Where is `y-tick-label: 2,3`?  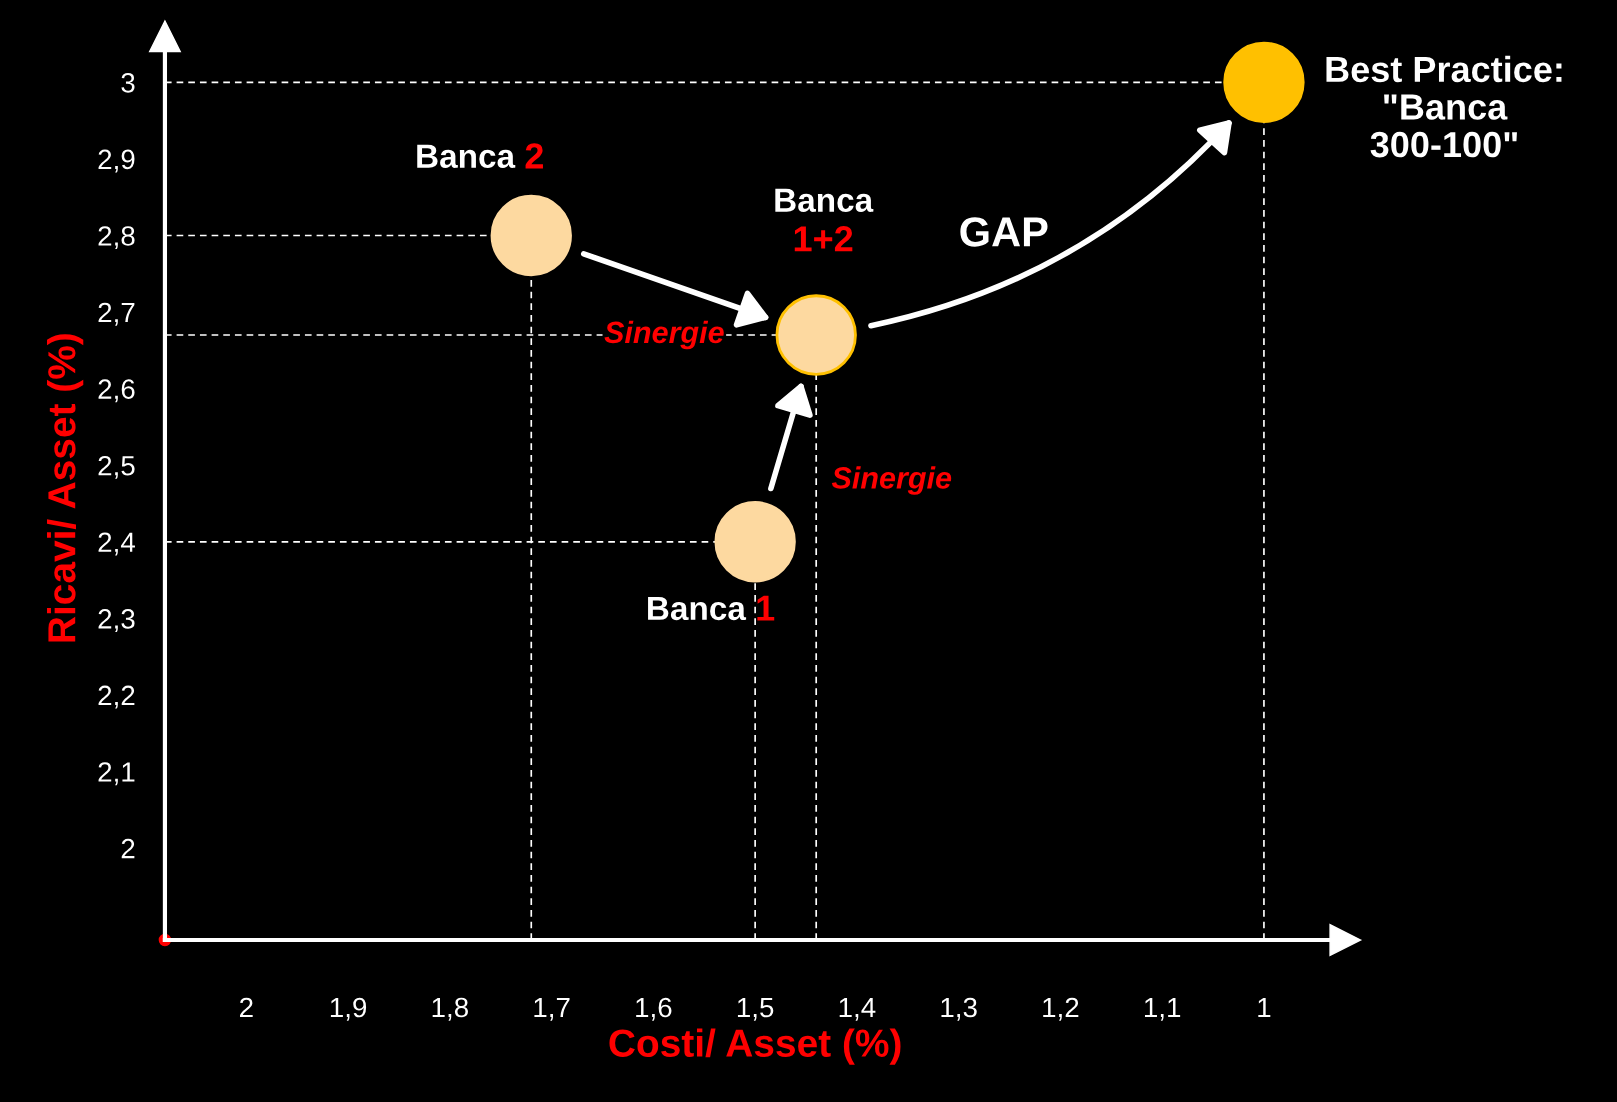 y-tick-label: 2,3 is located at coordinates (116, 620).